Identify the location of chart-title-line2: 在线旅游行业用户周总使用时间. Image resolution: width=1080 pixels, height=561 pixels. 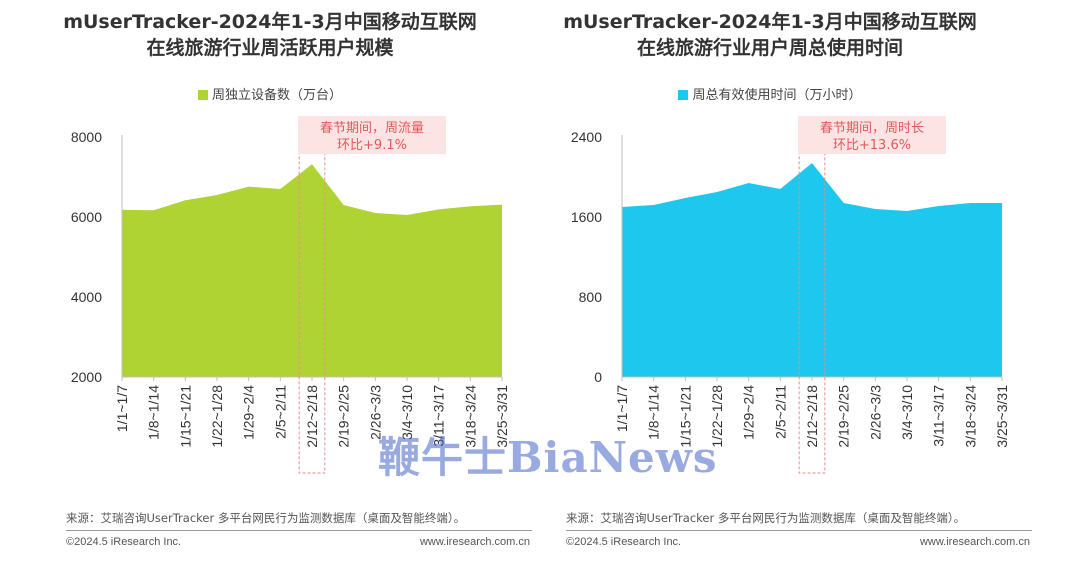
(769, 48).